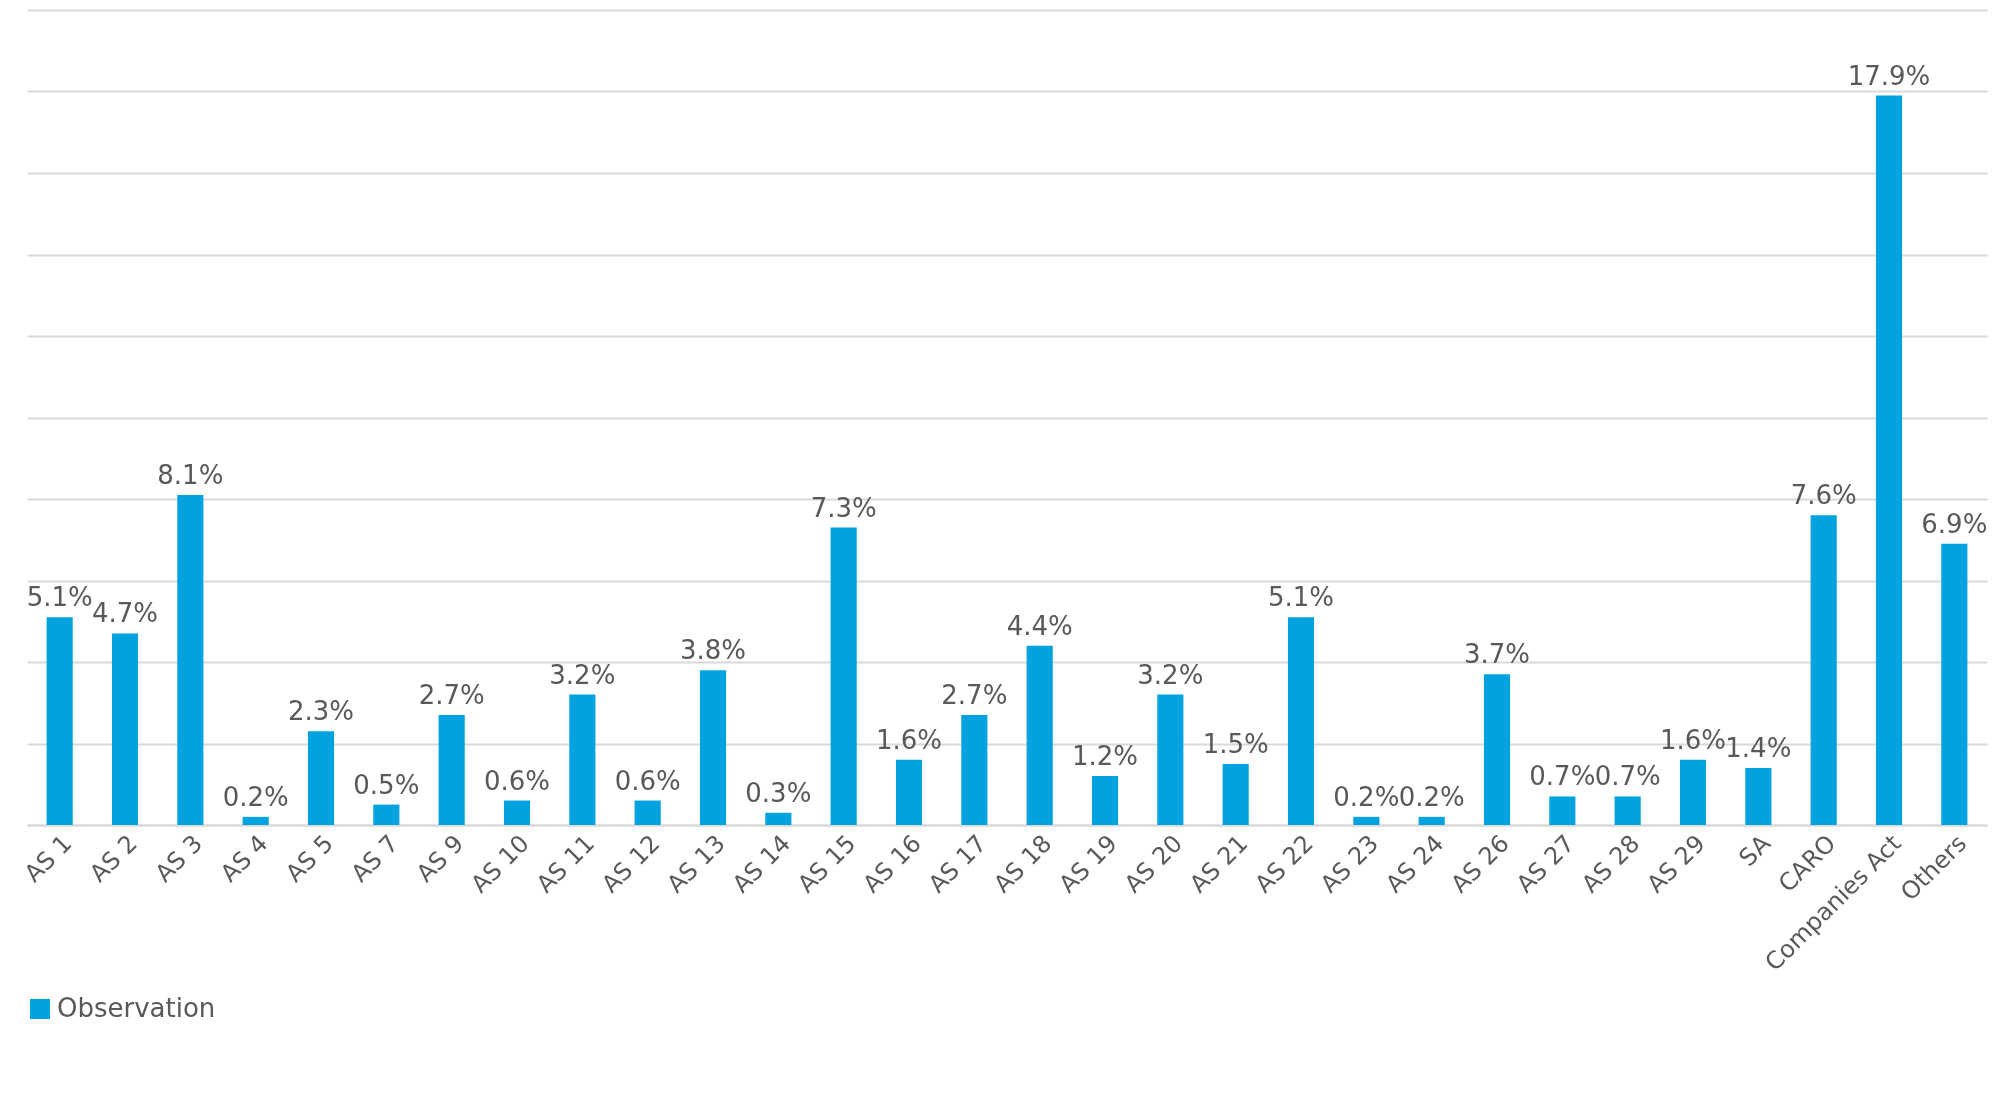 The height and width of the screenshot is (1107, 2011). What do you see at coordinates (1823, 495) in the screenshot?
I see `data-label: 7.6%` at bounding box center [1823, 495].